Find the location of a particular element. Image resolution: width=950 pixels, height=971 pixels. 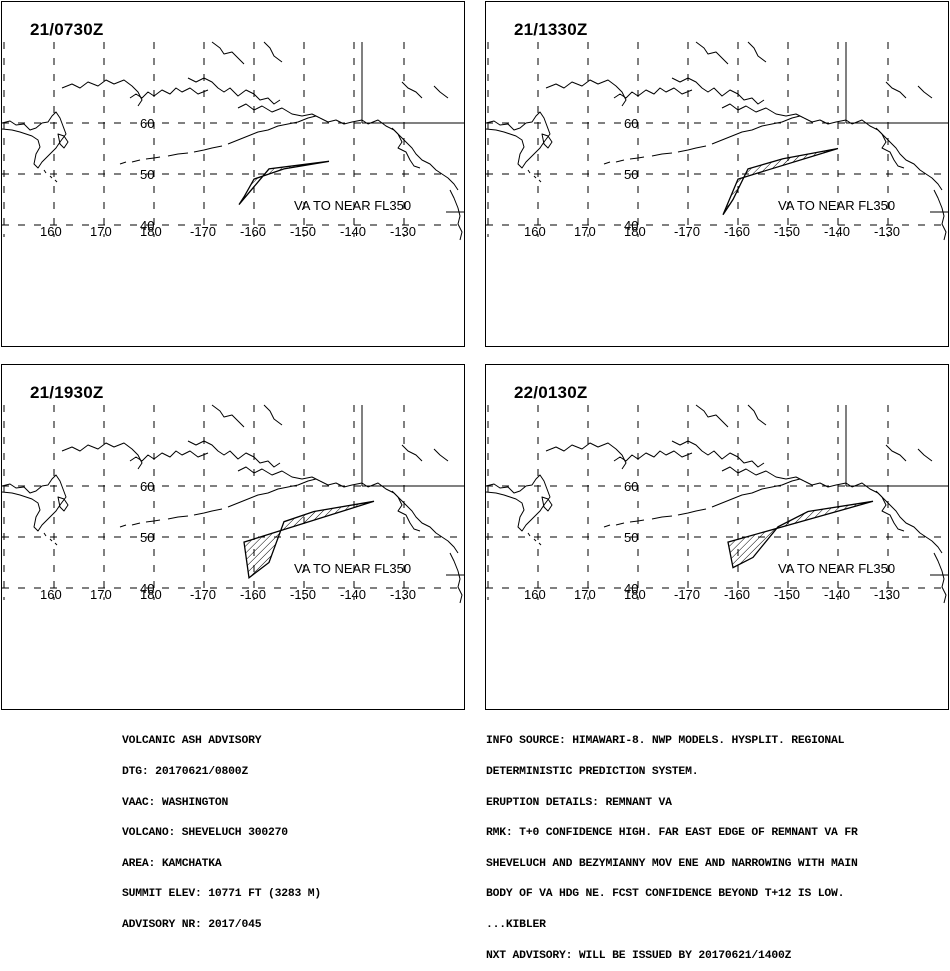

longitude-label: -160 is located at coordinates (253, 594).